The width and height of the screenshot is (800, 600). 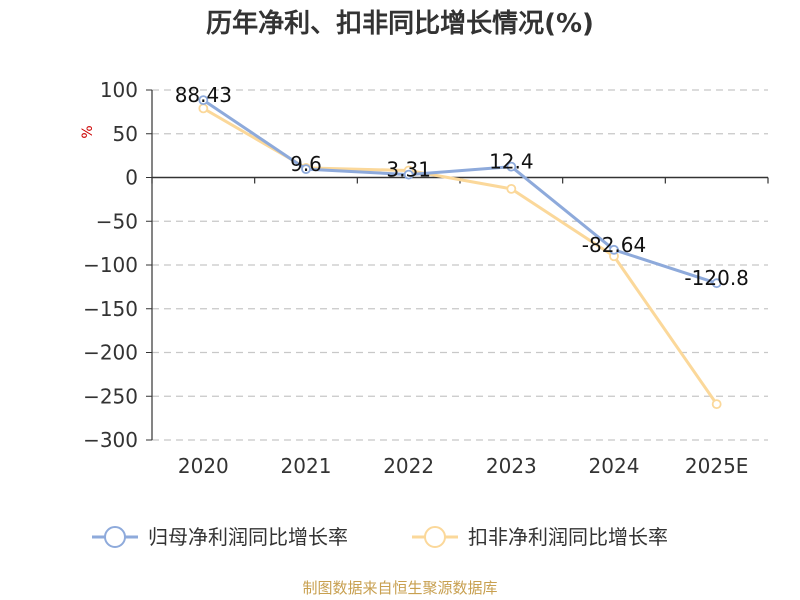 I want to click on chart-title: 历年净利、扣非同比增长情况(%), so click(x=400, y=23).